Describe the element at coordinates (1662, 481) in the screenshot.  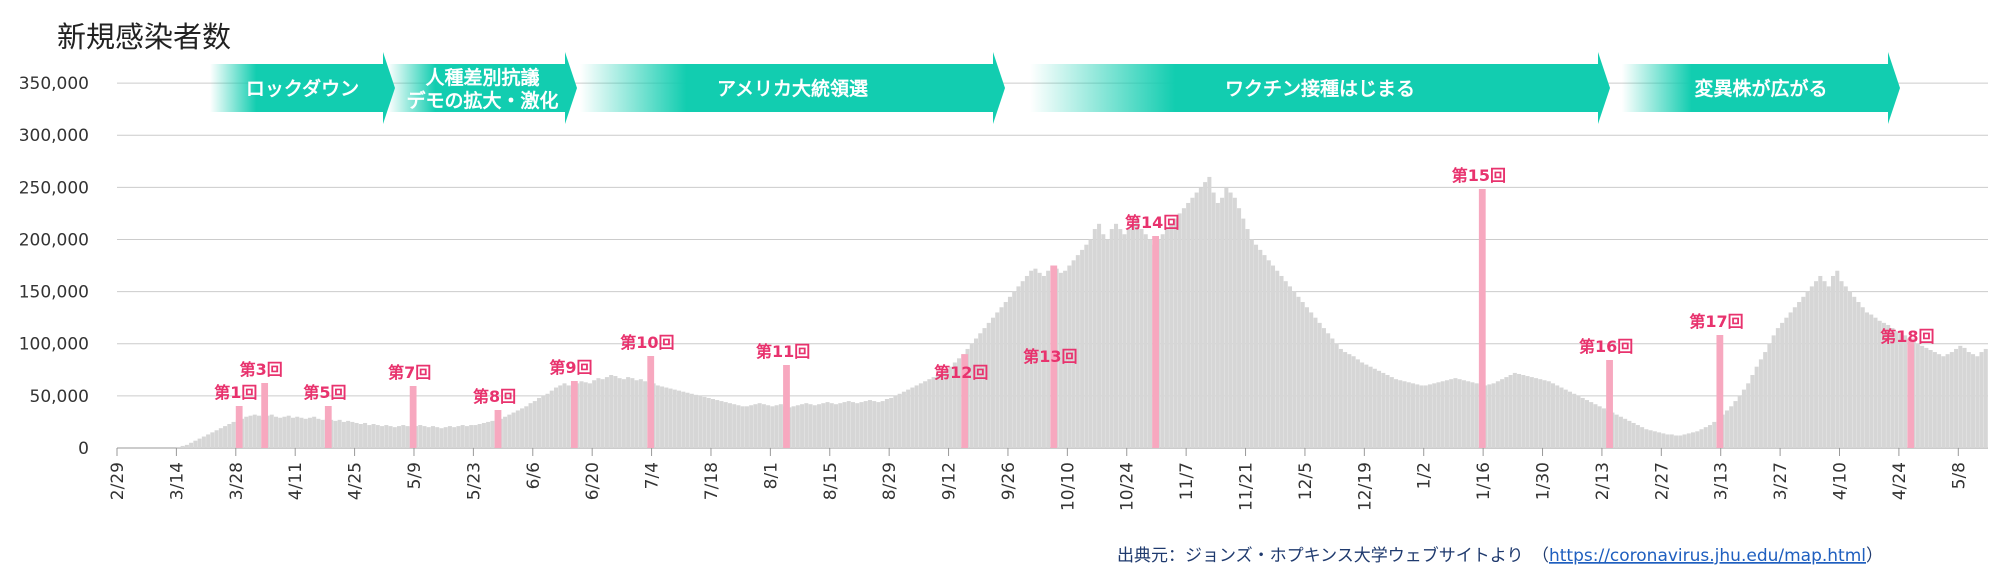
I see `x-tick-label: 2/27` at that location.